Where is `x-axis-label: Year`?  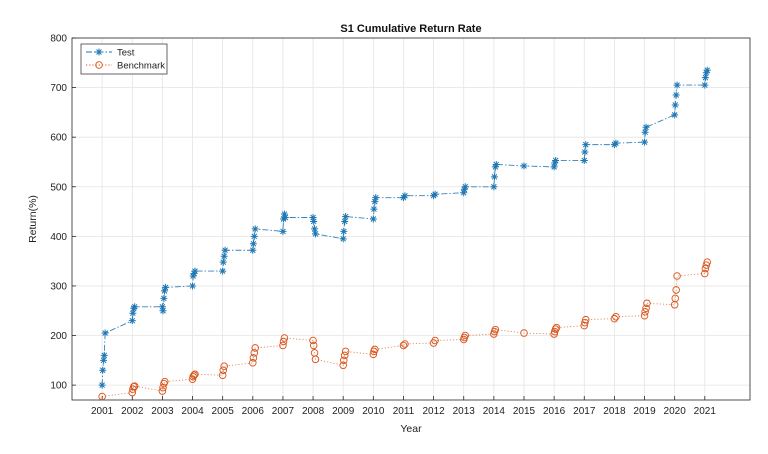
x-axis-label: Year is located at coordinates (411, 429).